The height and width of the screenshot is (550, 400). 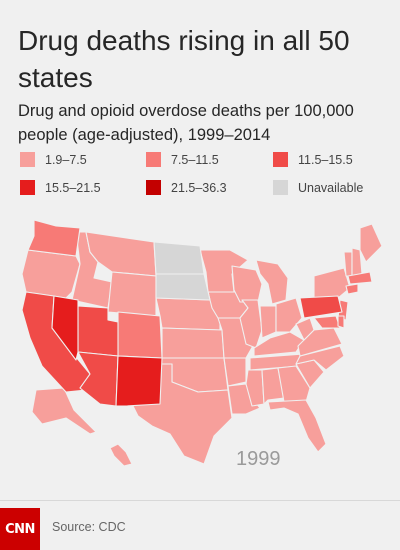 What do you see at coordinates (140, 335) in the screenshot?
I see `state-colorado` at bounding box center [140, 335].